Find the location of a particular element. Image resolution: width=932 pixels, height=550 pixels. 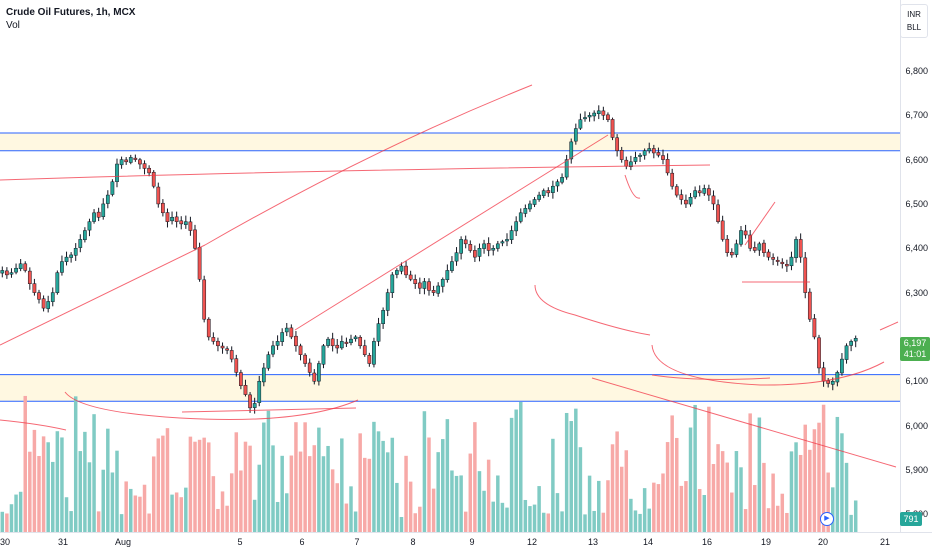

replay-button: ▶ is located at coordinates (827, 519).